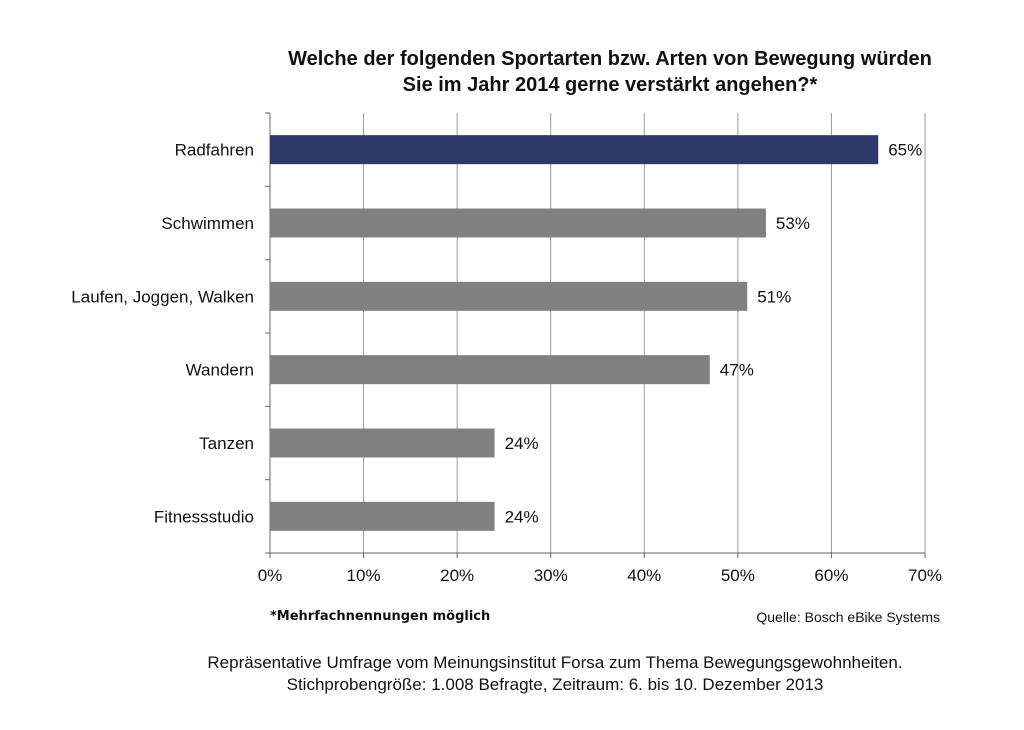 The height and width of the screenshot is (730, 1024). I want to click on x-tick-label: 70%, so click(925, 575).